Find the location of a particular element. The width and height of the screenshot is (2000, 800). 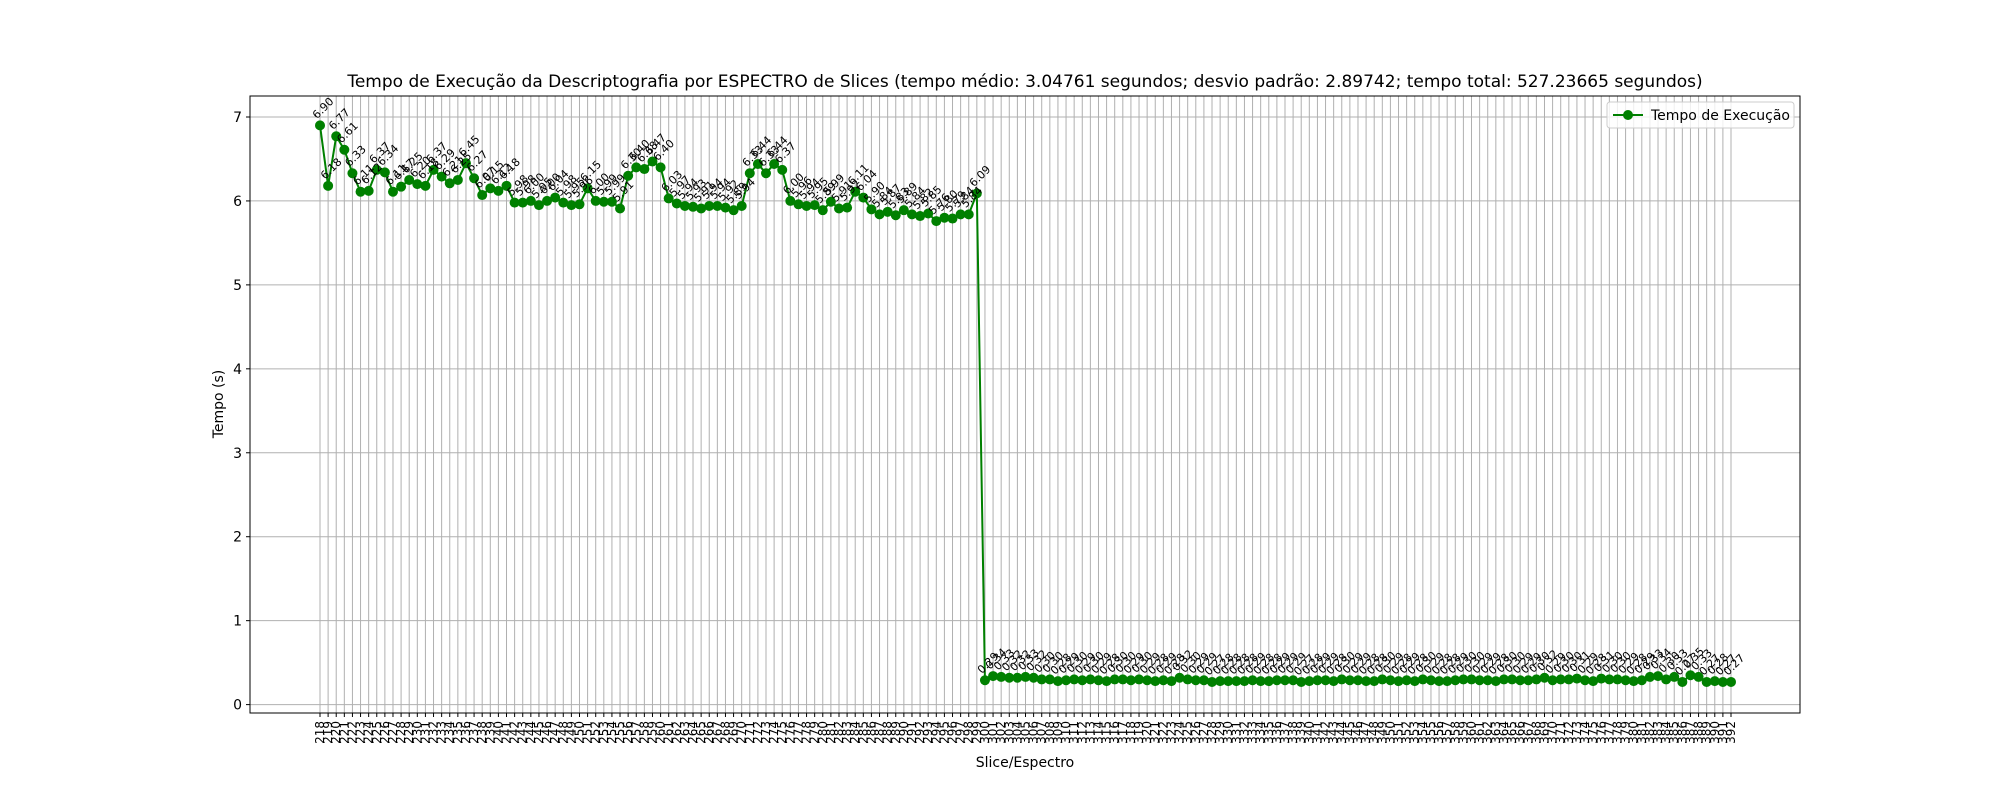

x-tick-label: 333 is located at coordinates (1253, 732).